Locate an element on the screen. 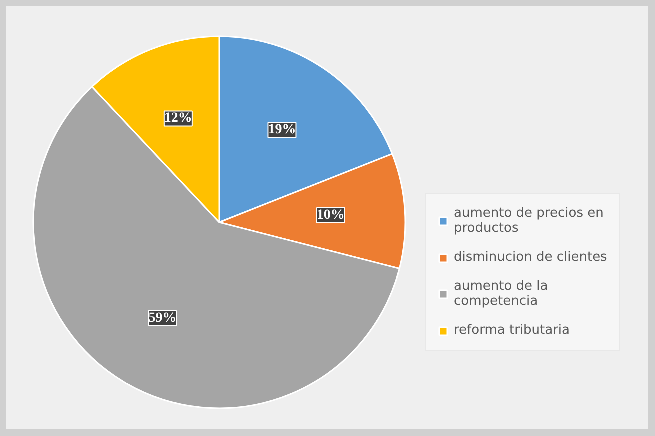 Image resolution: width=655 pixels, height=436 pixels. data-label: 12% is located at coordinates (178, 118).